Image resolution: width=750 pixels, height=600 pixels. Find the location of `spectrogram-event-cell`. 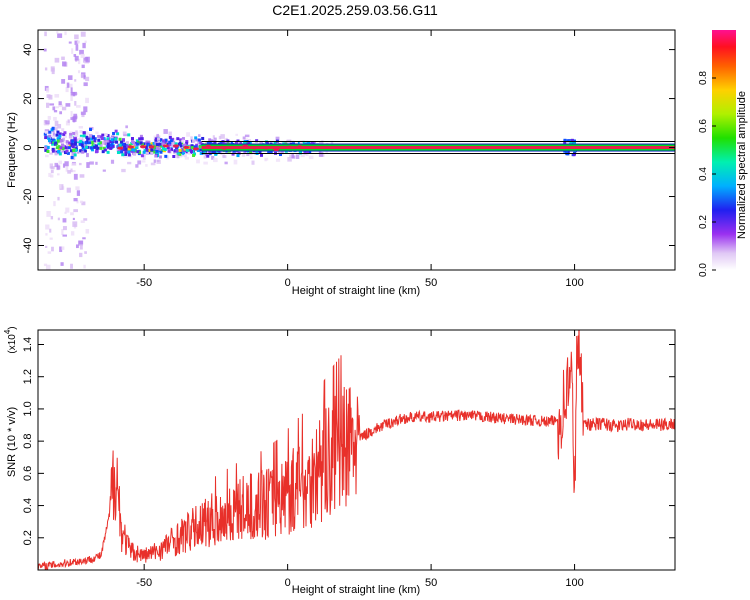

spectrogram-event-cell is located at coordinates (565, 140).